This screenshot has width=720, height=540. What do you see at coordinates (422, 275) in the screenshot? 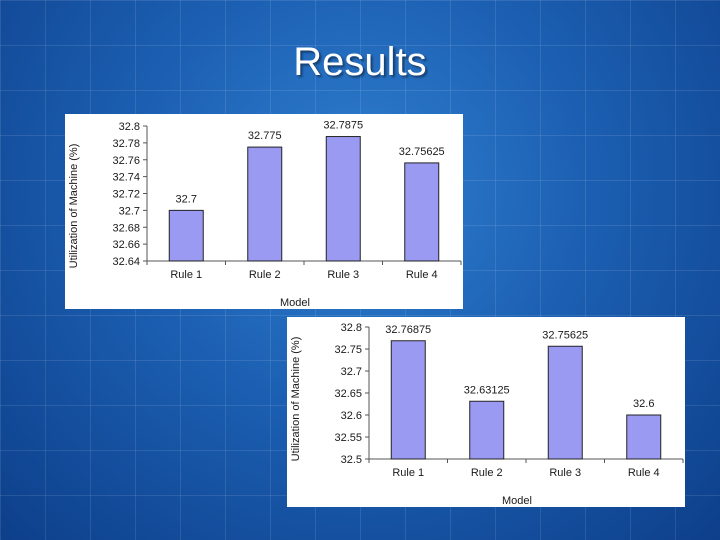
I see `chart-1-category-label: Rule 4` at bounding box center [422, 275].